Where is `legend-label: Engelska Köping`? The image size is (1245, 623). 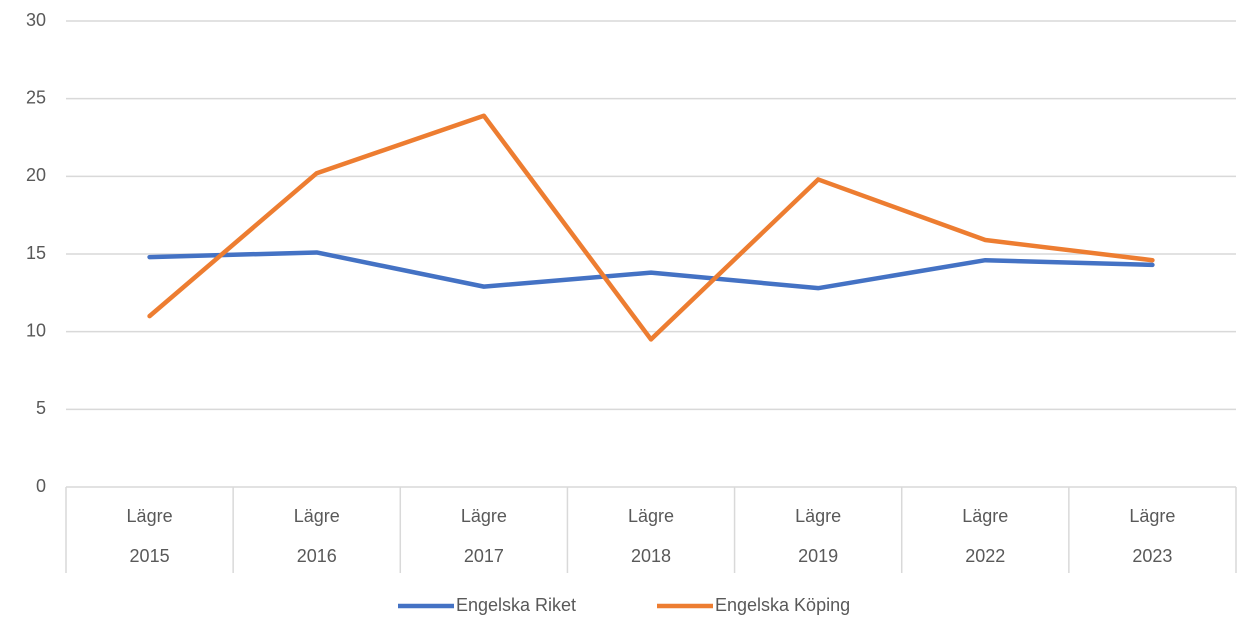 legend-label: Engelska Köping is located at coordinates (782, 605).